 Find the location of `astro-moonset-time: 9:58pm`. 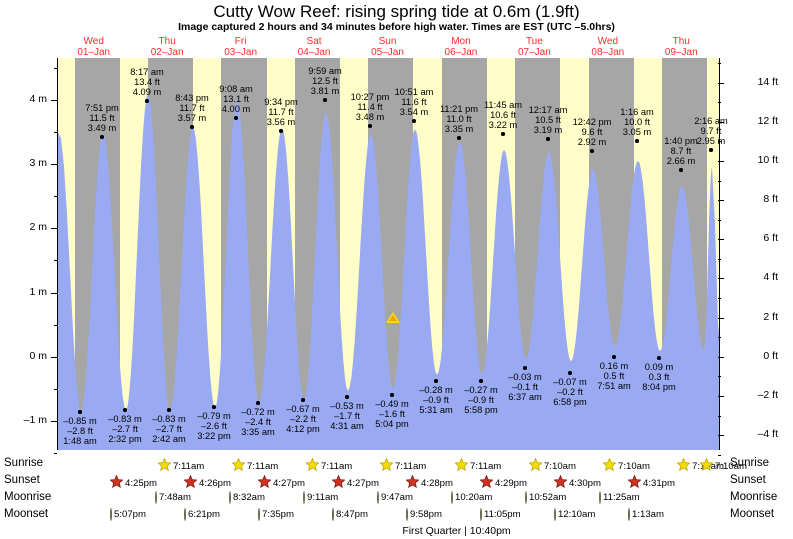

astro-moonset-time: 9:58pm is located at coordinates (426, 514).